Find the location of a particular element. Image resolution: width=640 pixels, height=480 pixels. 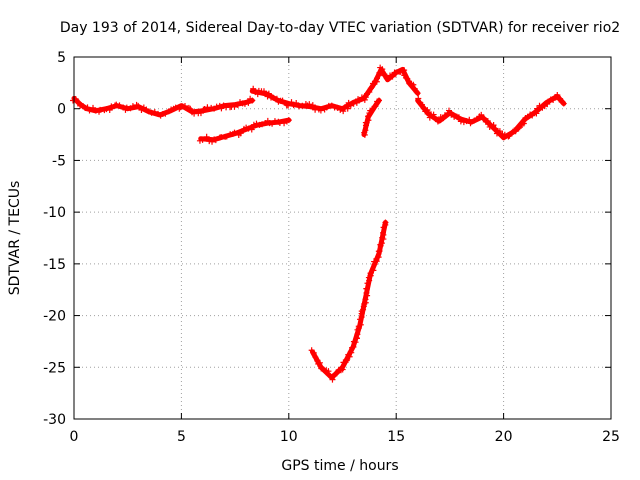

y-axis-label: SDTVAR / TECUs is located at coordinates (15, 238).